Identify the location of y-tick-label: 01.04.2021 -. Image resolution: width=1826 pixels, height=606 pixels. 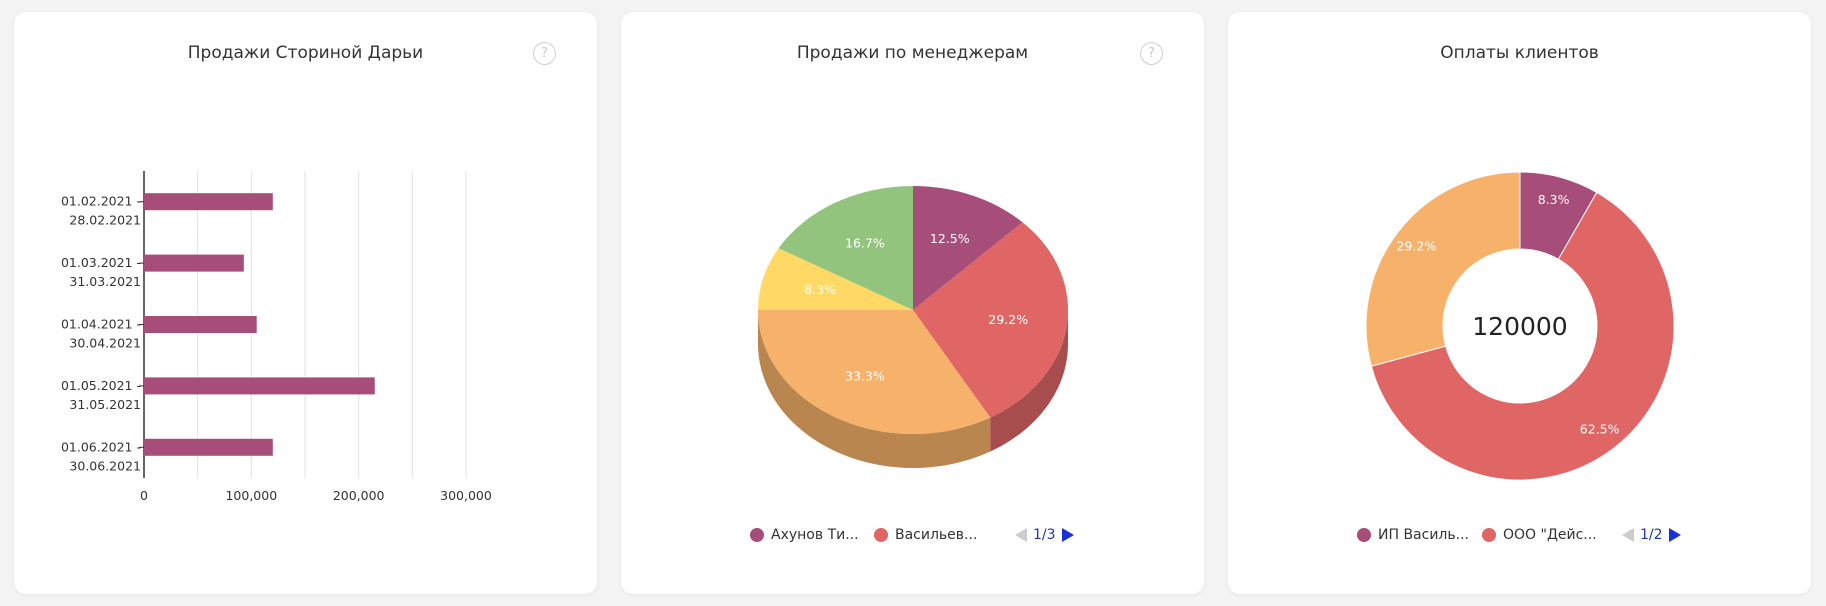
(101, 324).